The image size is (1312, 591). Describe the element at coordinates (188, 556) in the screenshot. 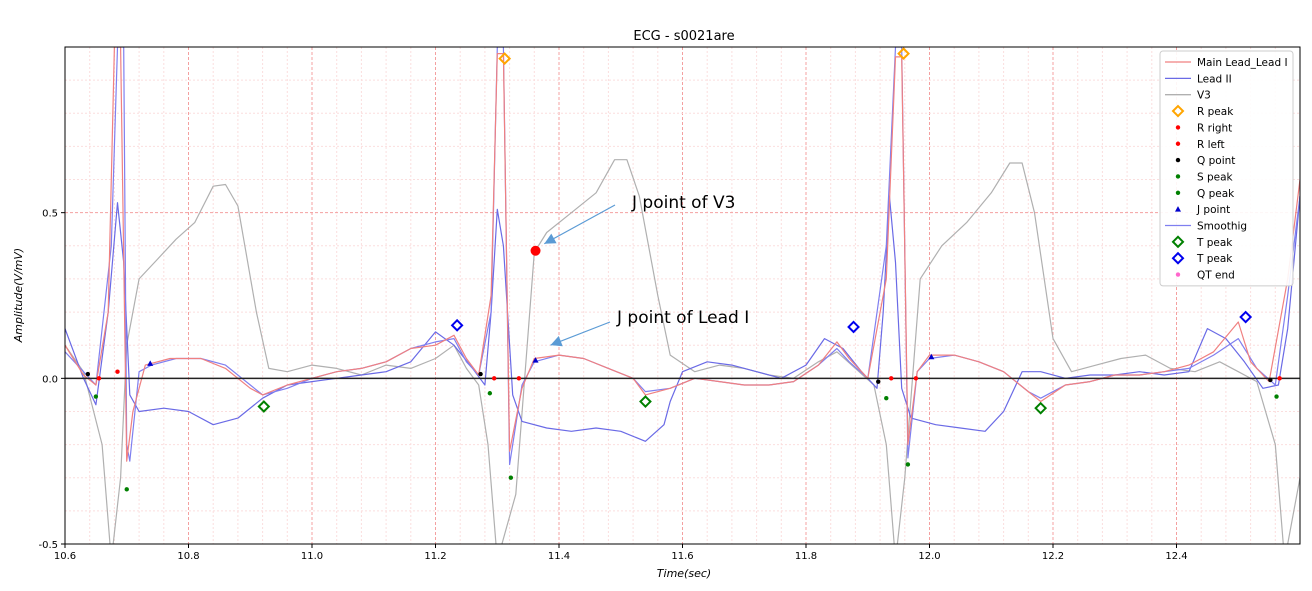

I see `x-tick-label: 10.8` at that location.